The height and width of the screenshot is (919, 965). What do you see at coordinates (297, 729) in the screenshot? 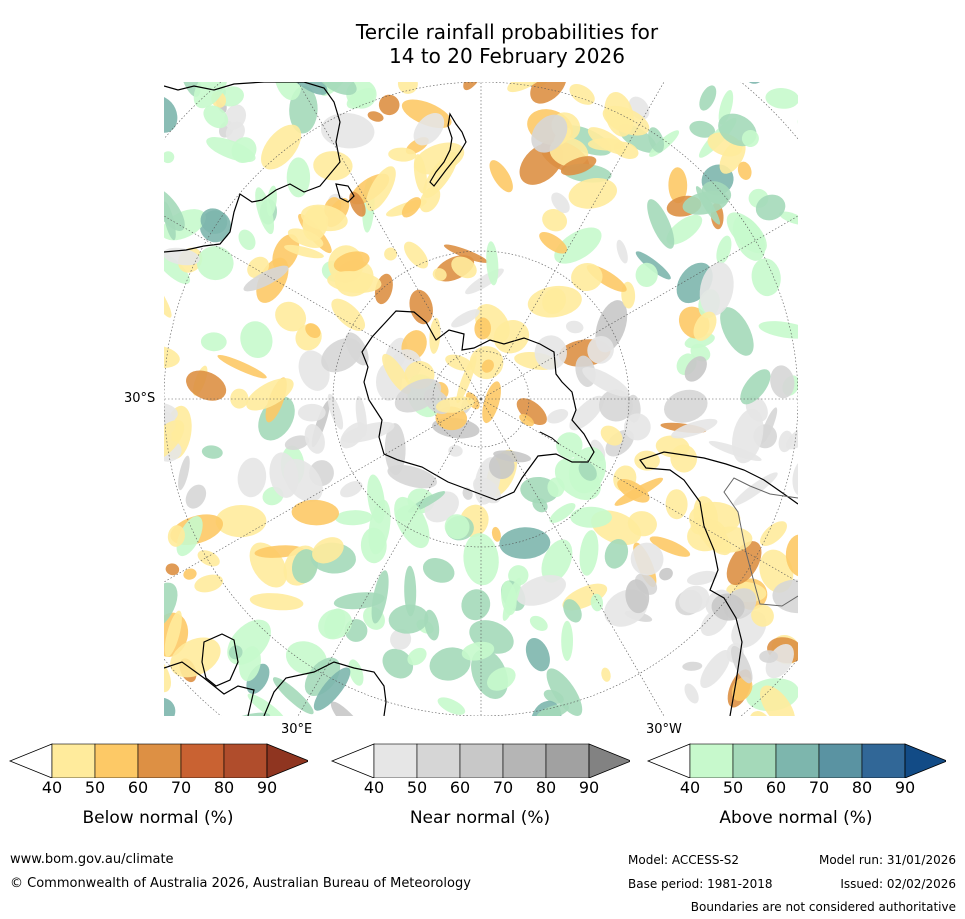
I see `longitude-label-30e: 30°E` at bounding box center [297, 729].